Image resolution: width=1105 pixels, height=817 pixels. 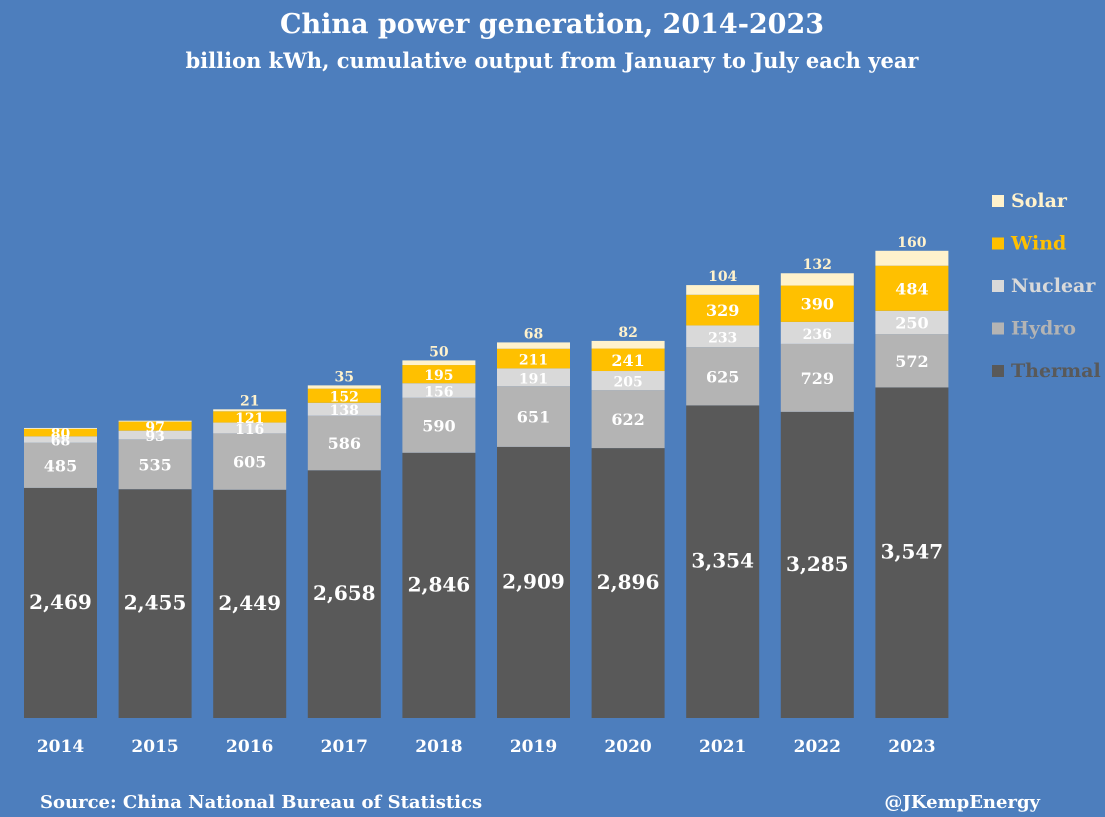 What do you see at coordinates (817, 265) in the screenshot?
I see `data-label-solar-2022: 132` at bounding box center [817, 265].